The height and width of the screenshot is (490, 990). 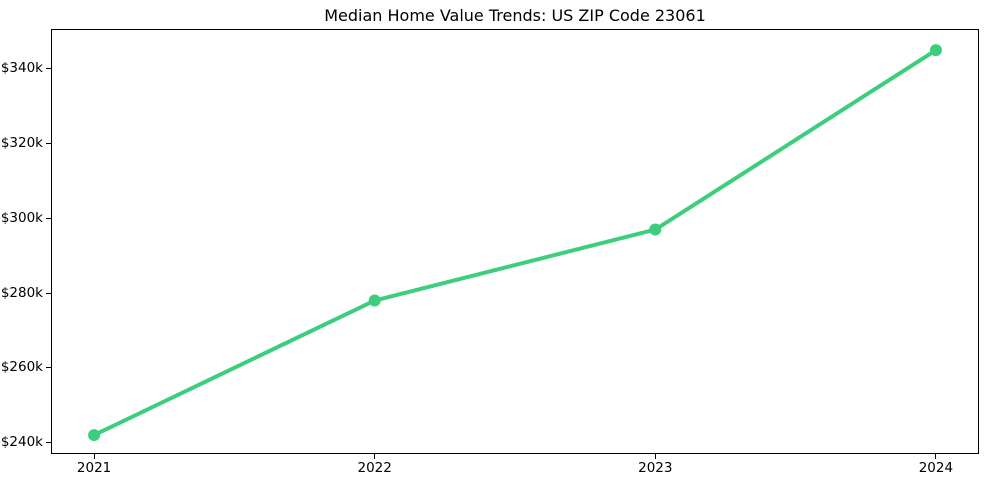 I want to click on y-tick-label: $320k, so click(x=21, y=143).